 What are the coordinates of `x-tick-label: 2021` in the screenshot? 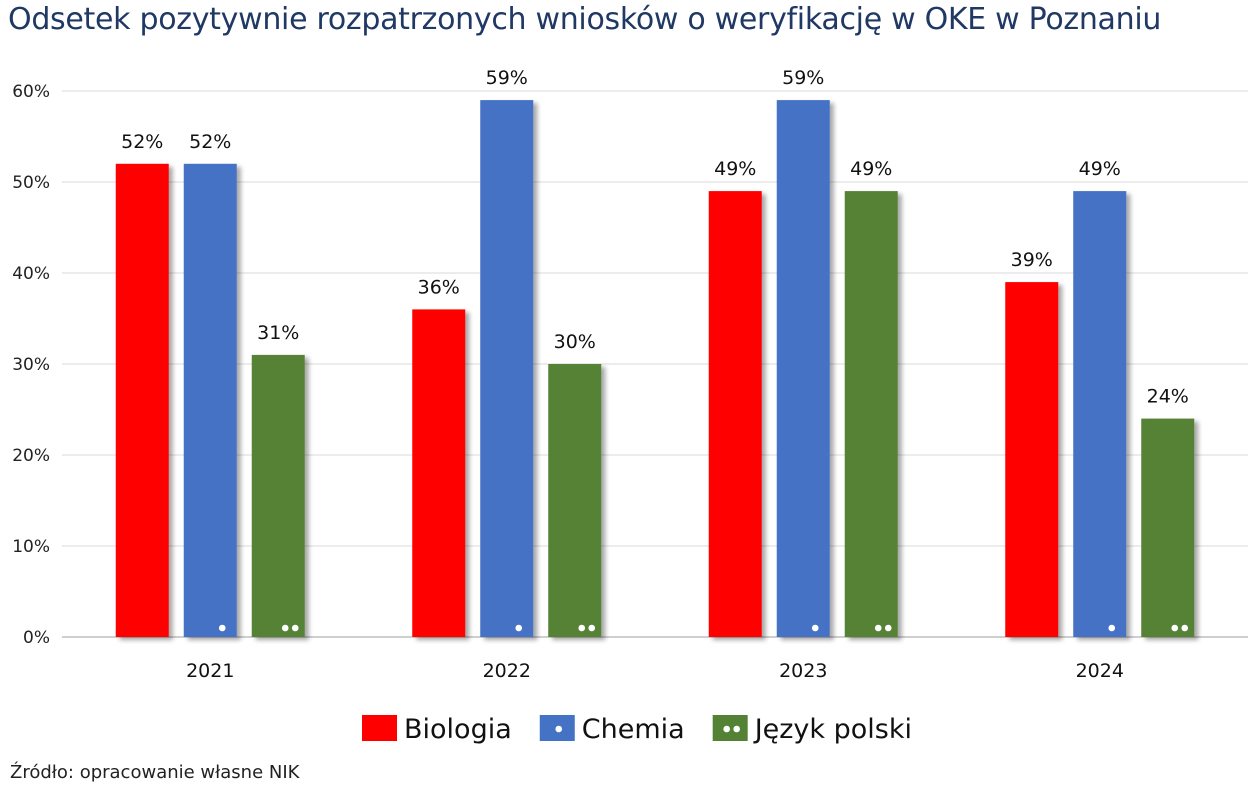 It's located at (210, 671).